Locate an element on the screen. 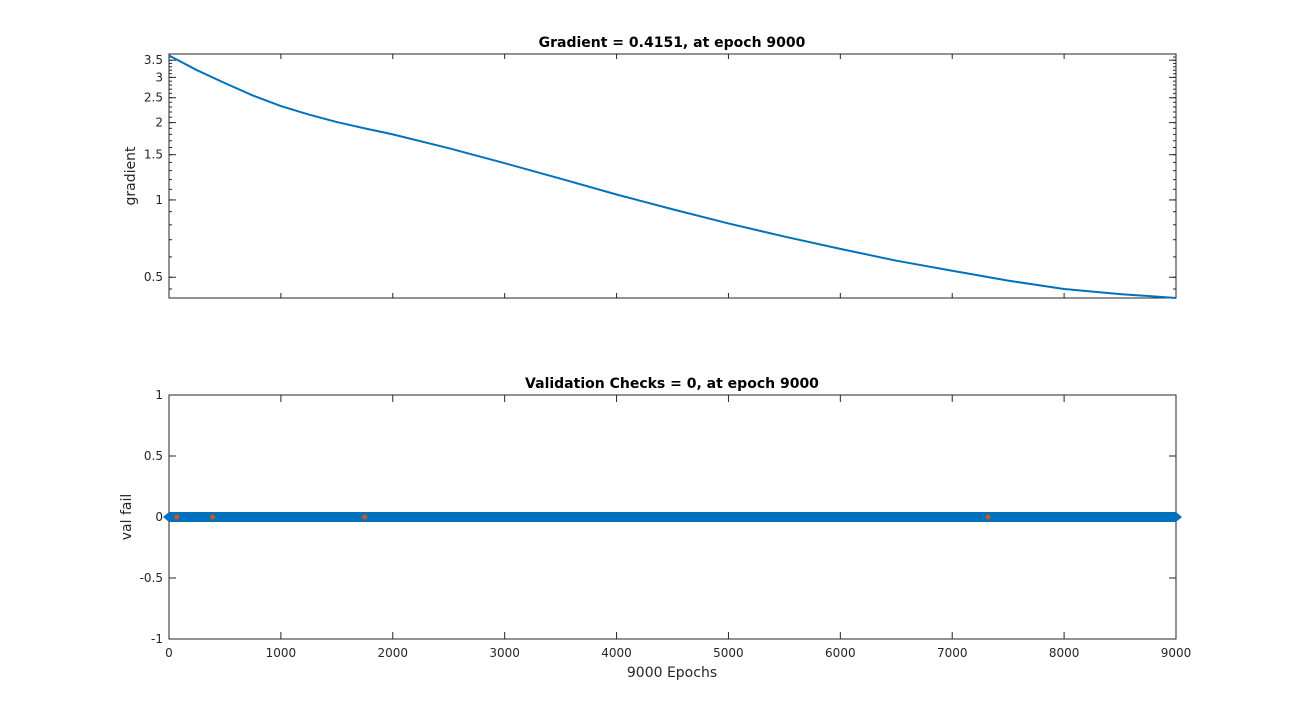 The image size is (1301, 719). gradient-y-tick-label: 3.5 is located at coordinates (153, 60).